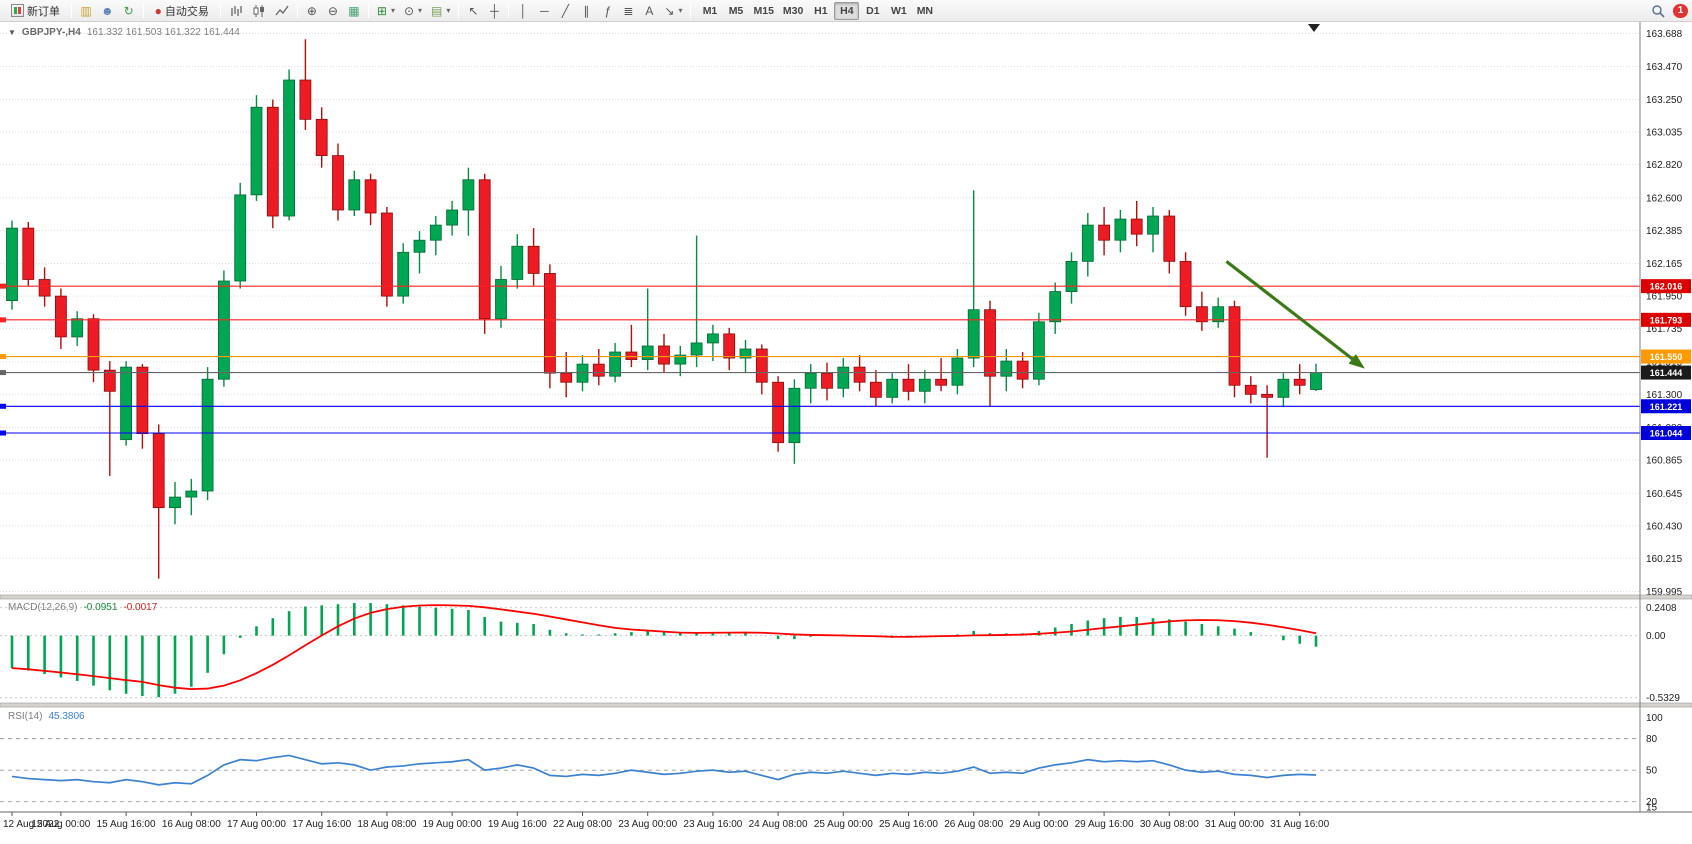 This screenshot has width=1692, height=844. Describe the element at coordinates (820, 11) in the screenshot. I see `timeframe-h1-button: H1` at that location.